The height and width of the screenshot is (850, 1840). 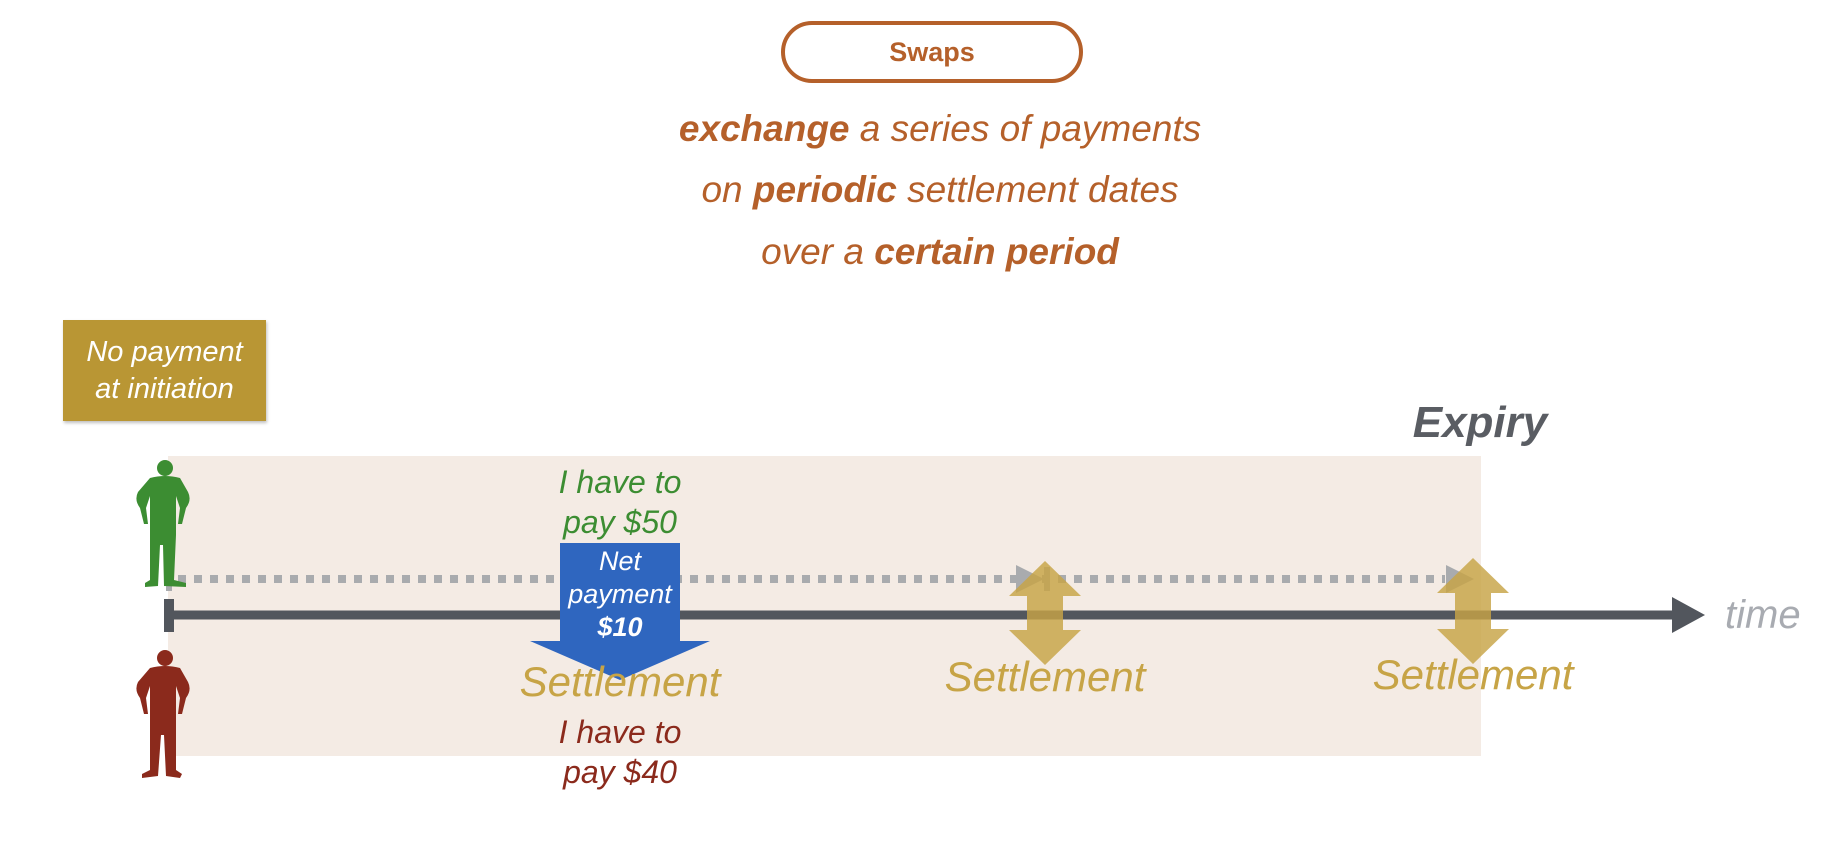 I want to click on party-a-text: I have to pay $50, so click(x=620, y=502).